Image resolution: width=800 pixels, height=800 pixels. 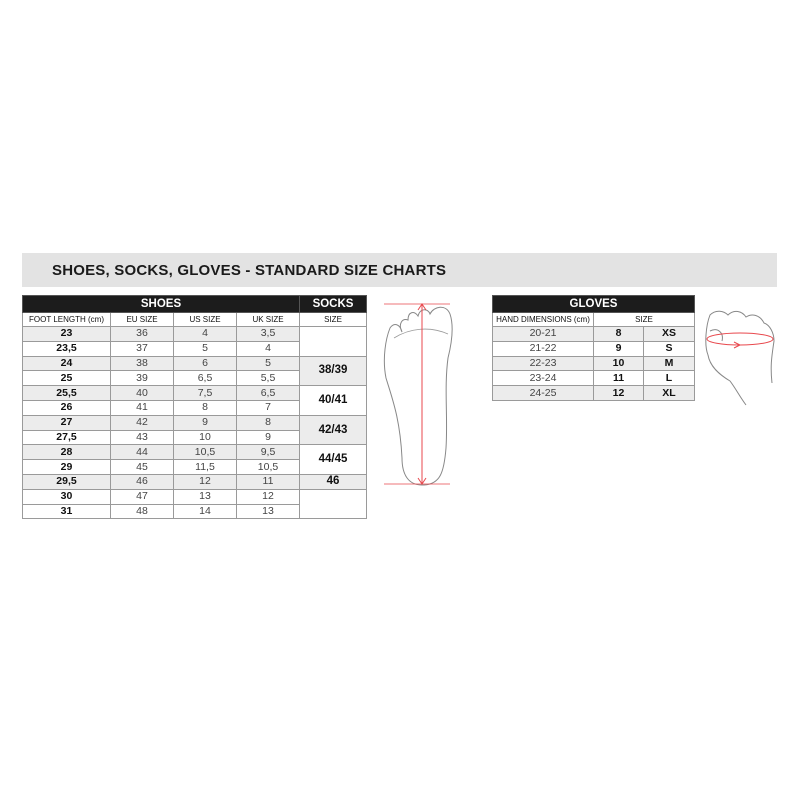 I want to click on glove-letter-size-cell: L, so click(x=669, y=378).